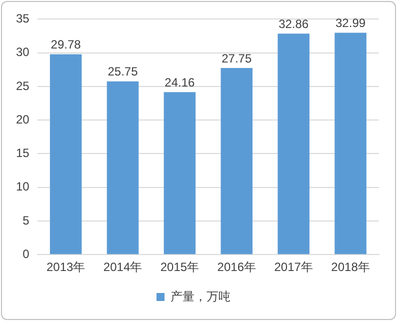  I want to click on x-tick-label: 2017年, so click(293, 267).